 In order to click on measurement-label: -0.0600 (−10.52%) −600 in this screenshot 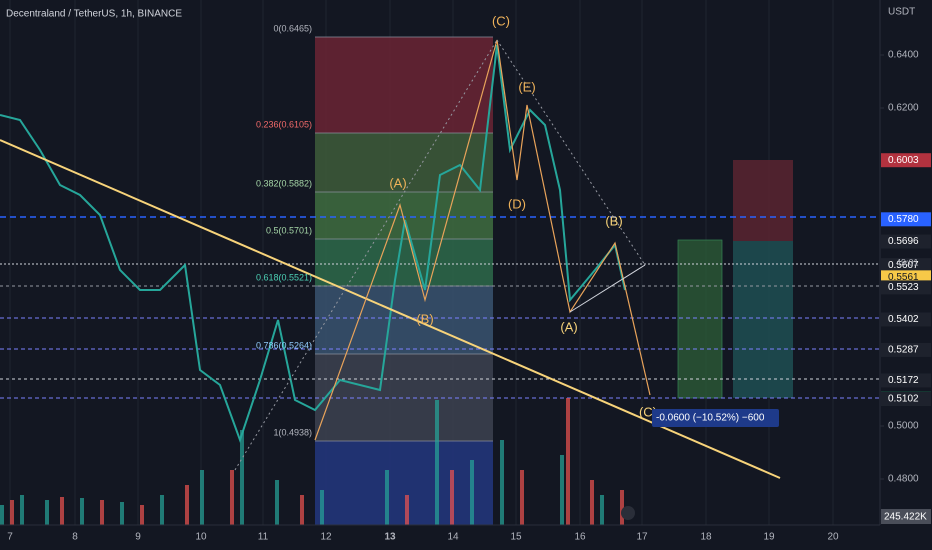, I will do `click(710, 418)`.